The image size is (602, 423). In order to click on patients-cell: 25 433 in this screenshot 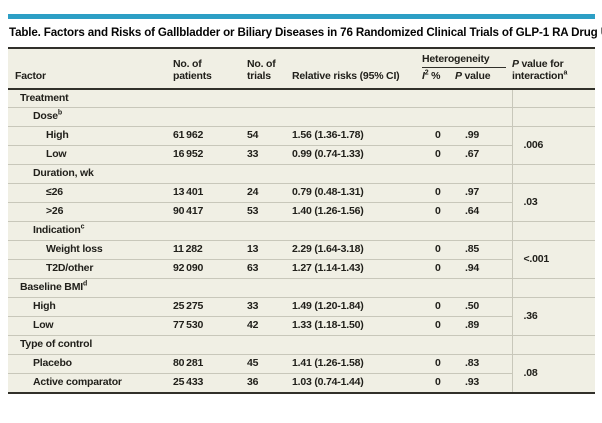, I will do `click(210, 383)`.